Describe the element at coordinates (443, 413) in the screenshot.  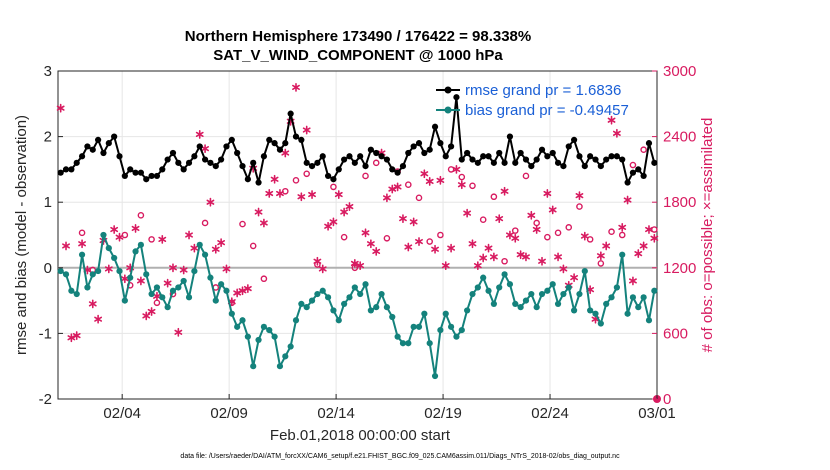
I see `x-tick-label: 02/19` at that location.